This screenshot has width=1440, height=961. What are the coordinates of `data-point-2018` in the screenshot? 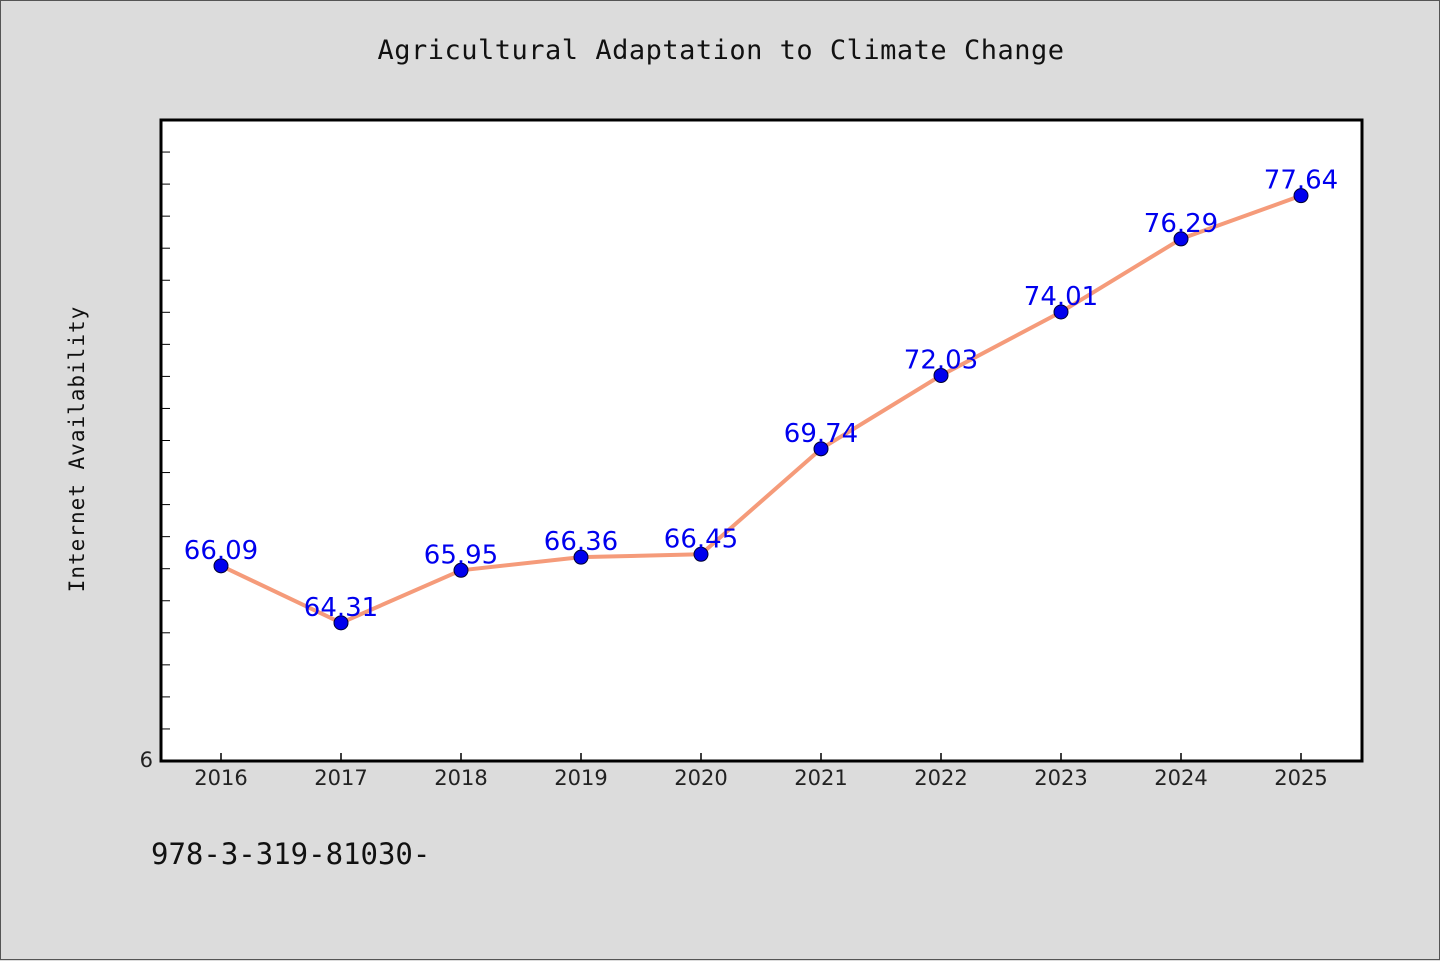 It's located at (461, 570).